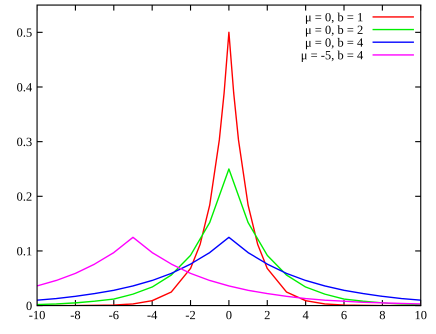  I want to click on y-tick-label: 0.5, so click(24, 32).